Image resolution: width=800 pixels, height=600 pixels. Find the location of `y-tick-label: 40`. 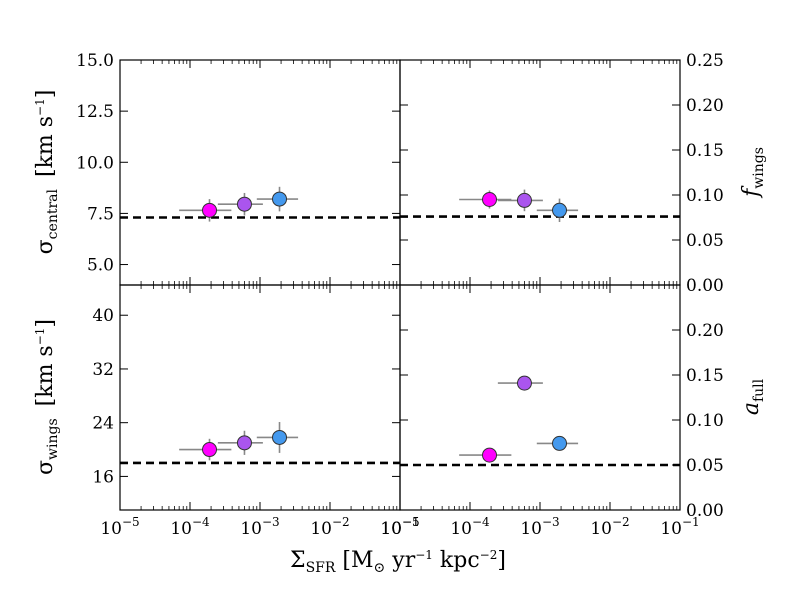

y-tick-label: 40 is located at coordinates (103, 316).